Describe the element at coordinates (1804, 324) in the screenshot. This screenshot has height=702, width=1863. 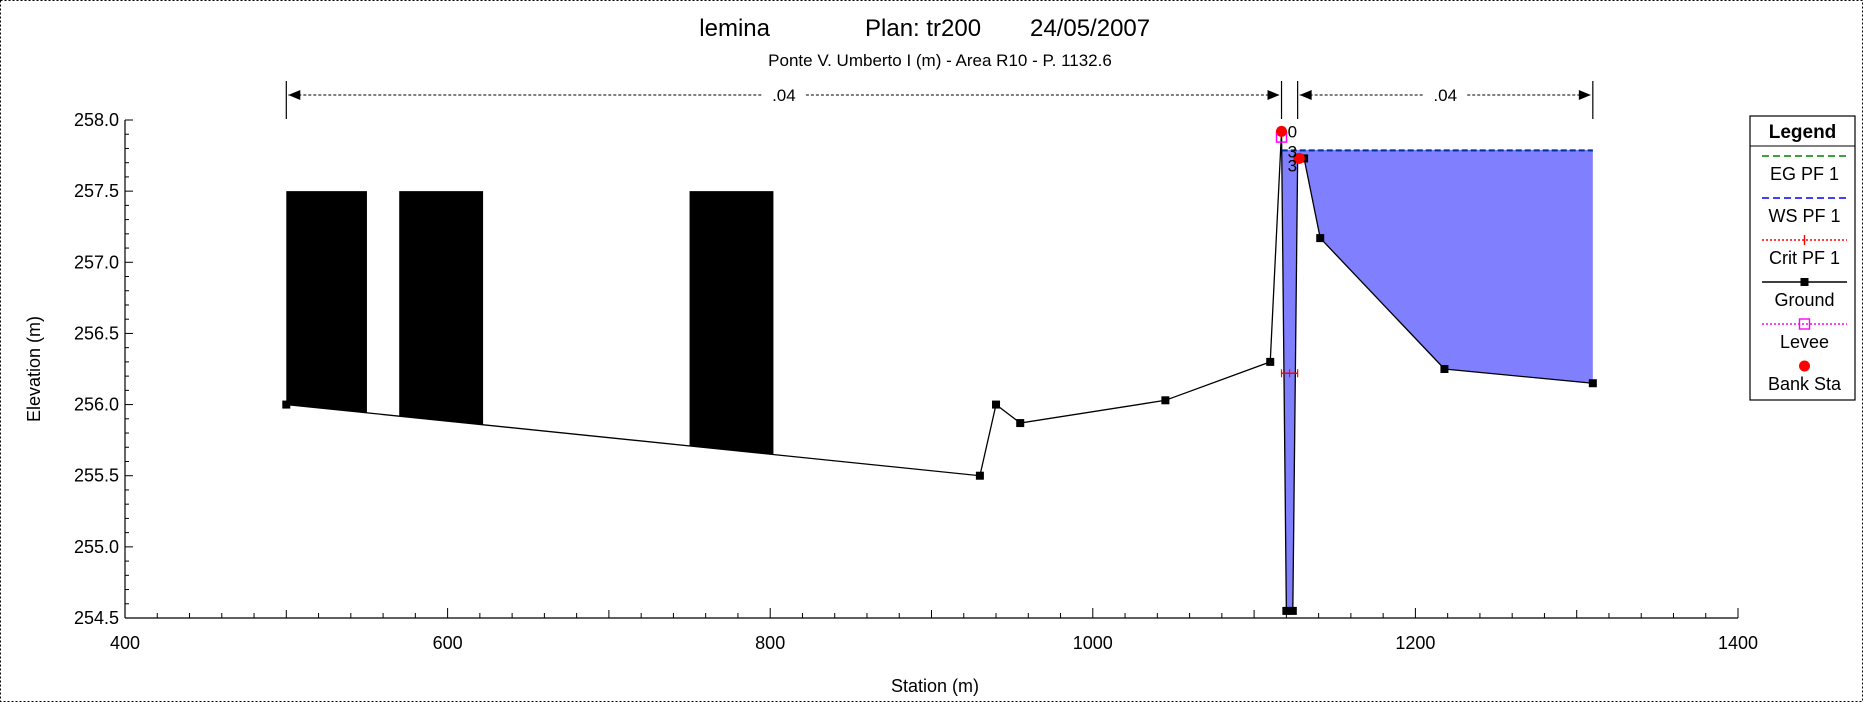
I see `legend-open-square` at that location.